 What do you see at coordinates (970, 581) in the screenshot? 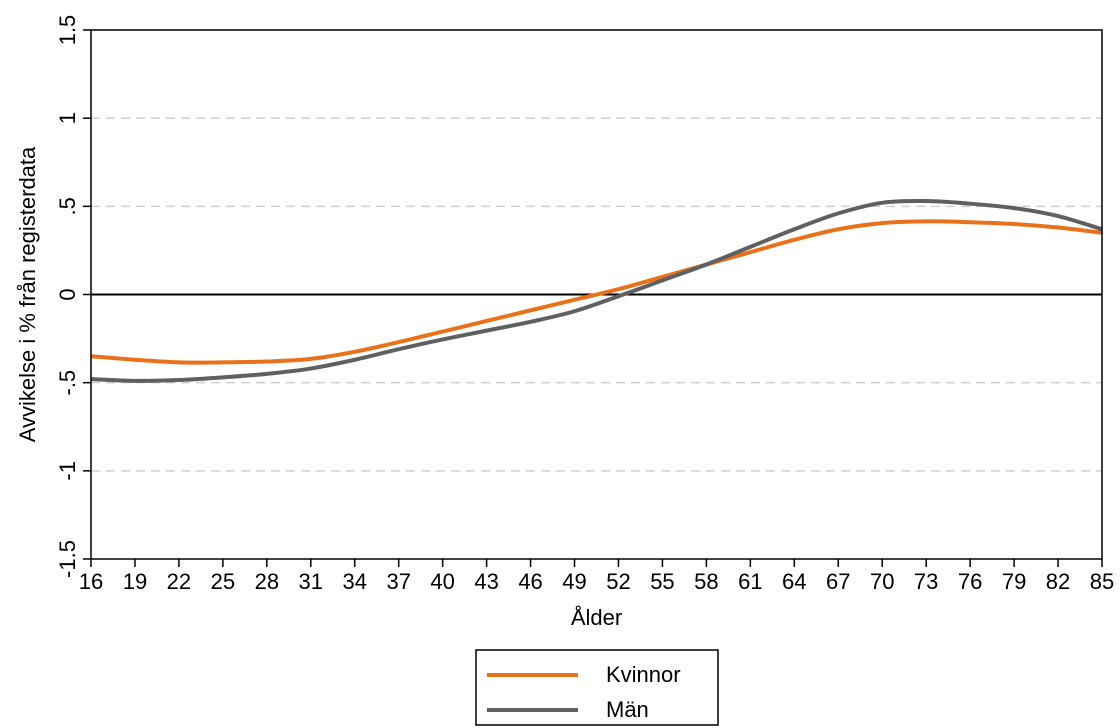
I see `x-tick-label: 76` at bounding box center [970, 581].